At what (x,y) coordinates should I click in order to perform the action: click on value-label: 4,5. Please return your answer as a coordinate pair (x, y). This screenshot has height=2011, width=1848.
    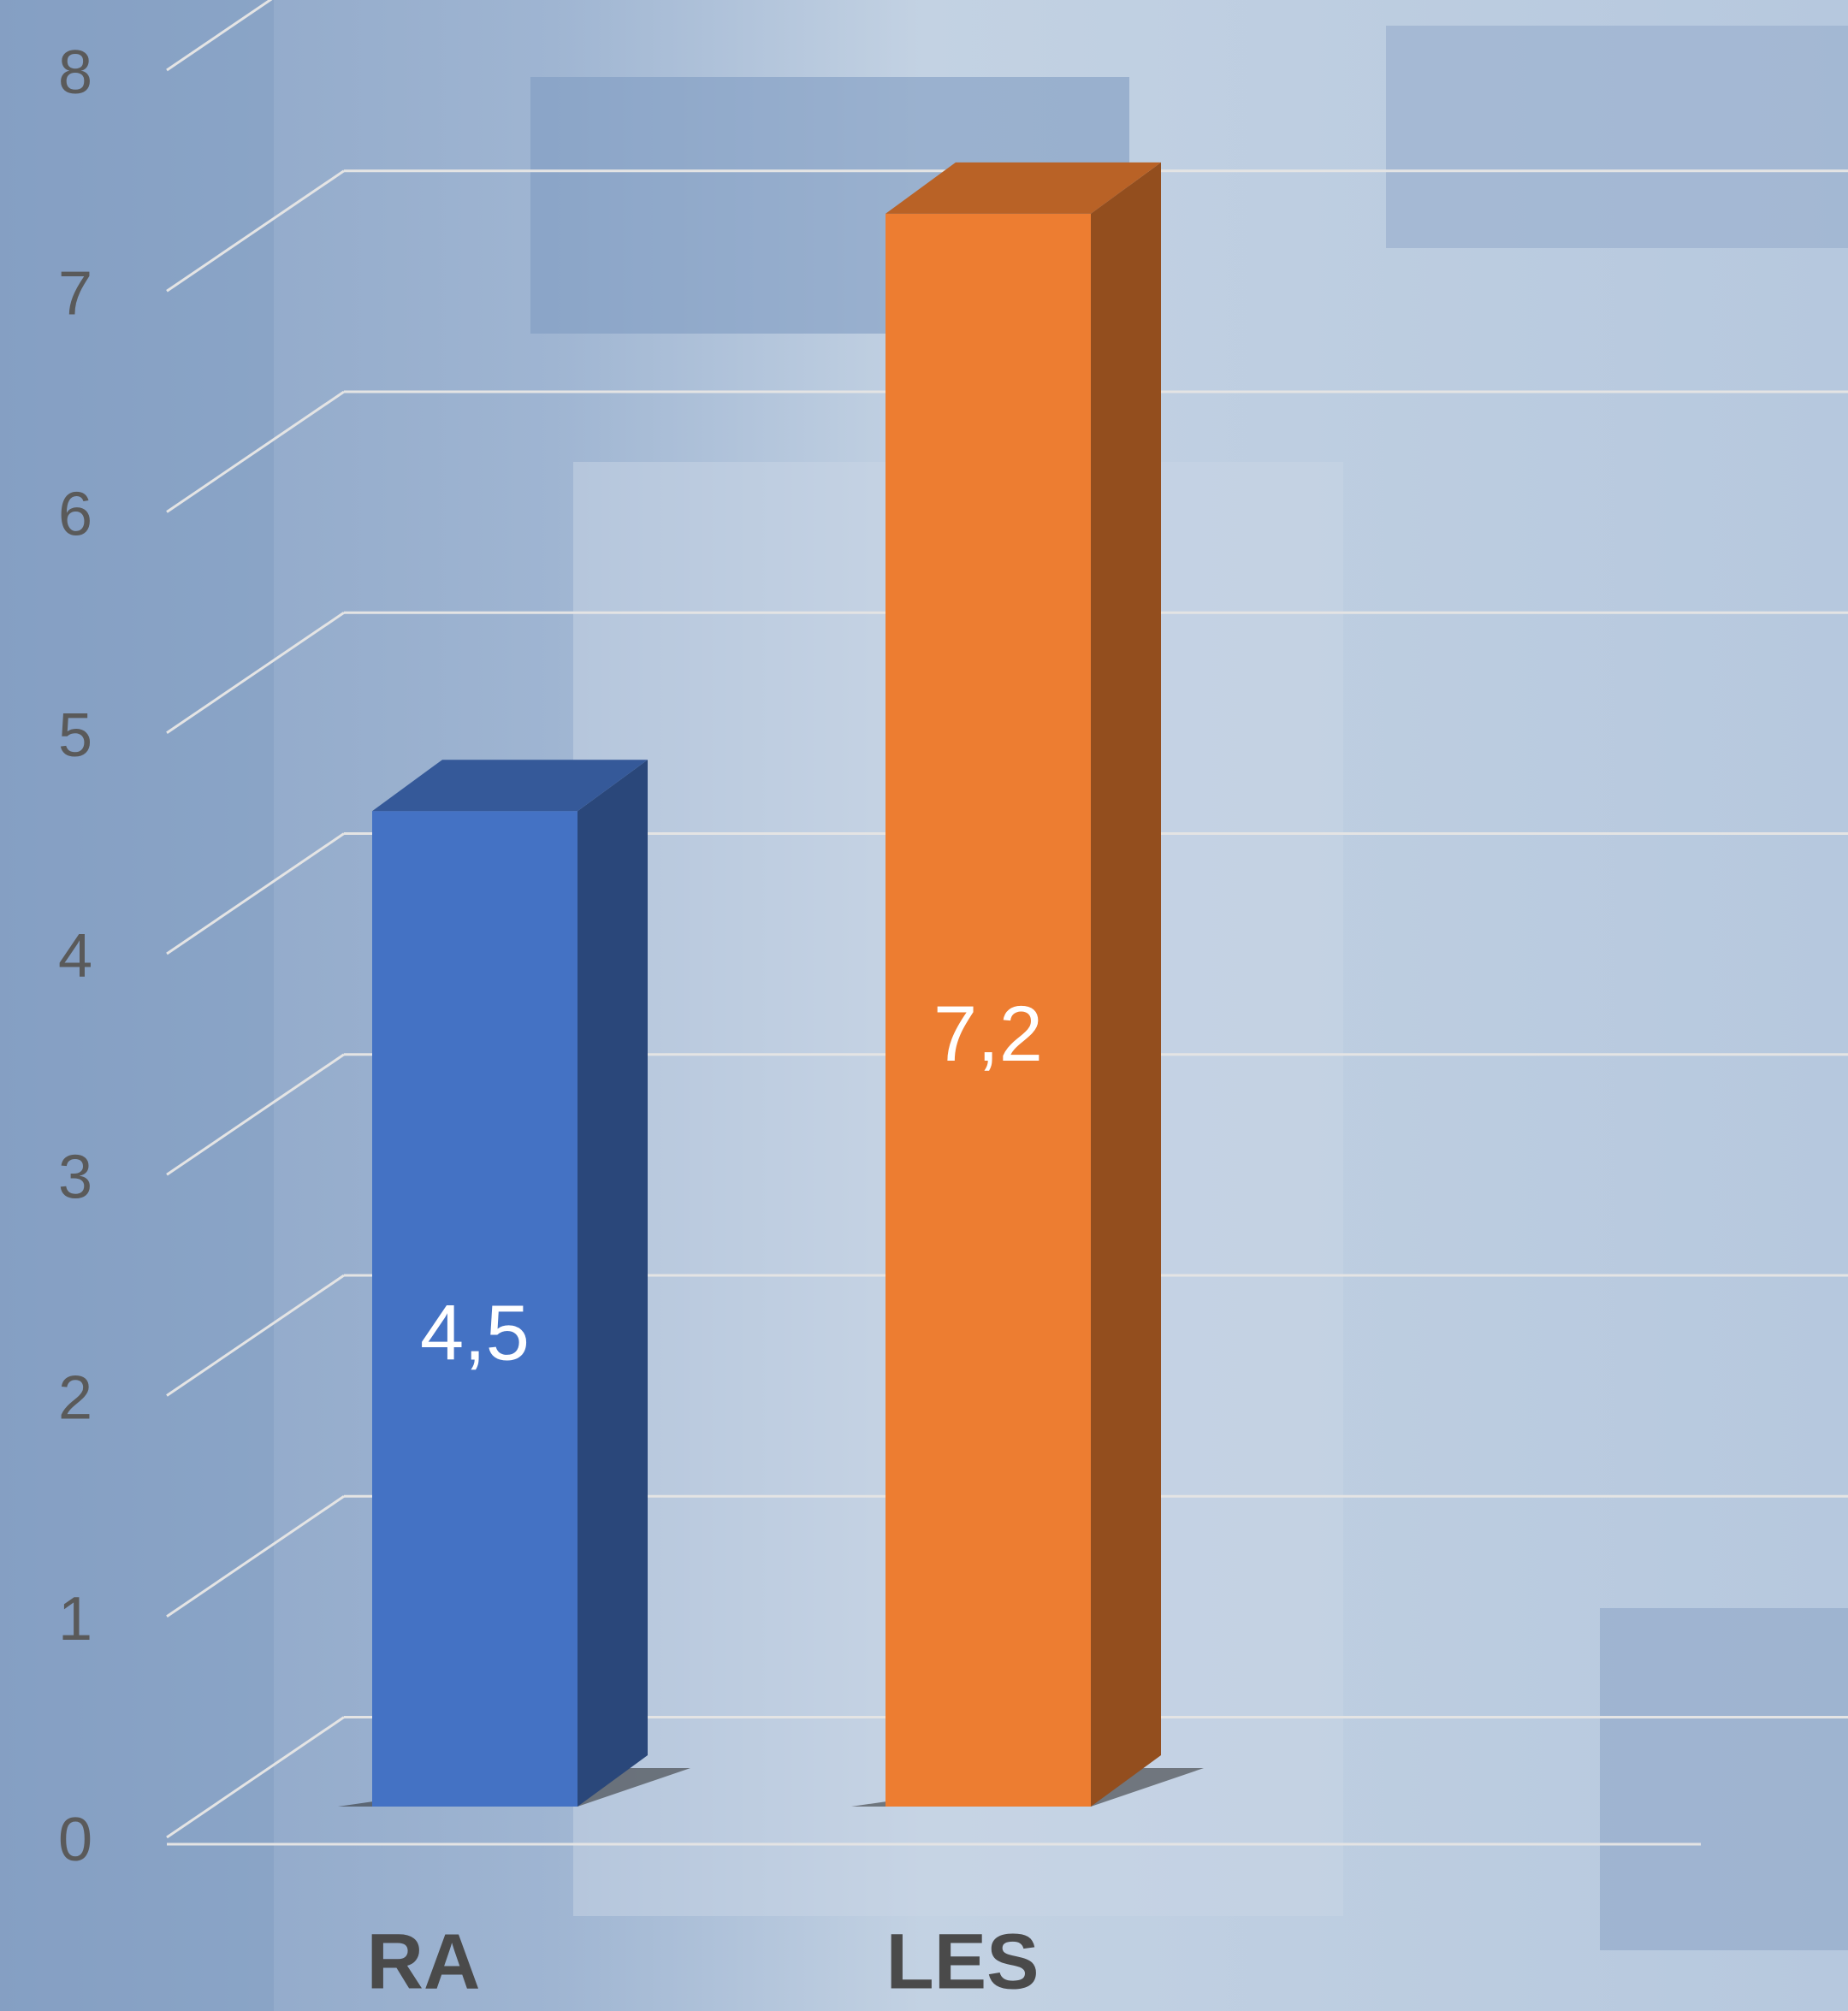
    Looking at the image, I should click on (475, 1332).